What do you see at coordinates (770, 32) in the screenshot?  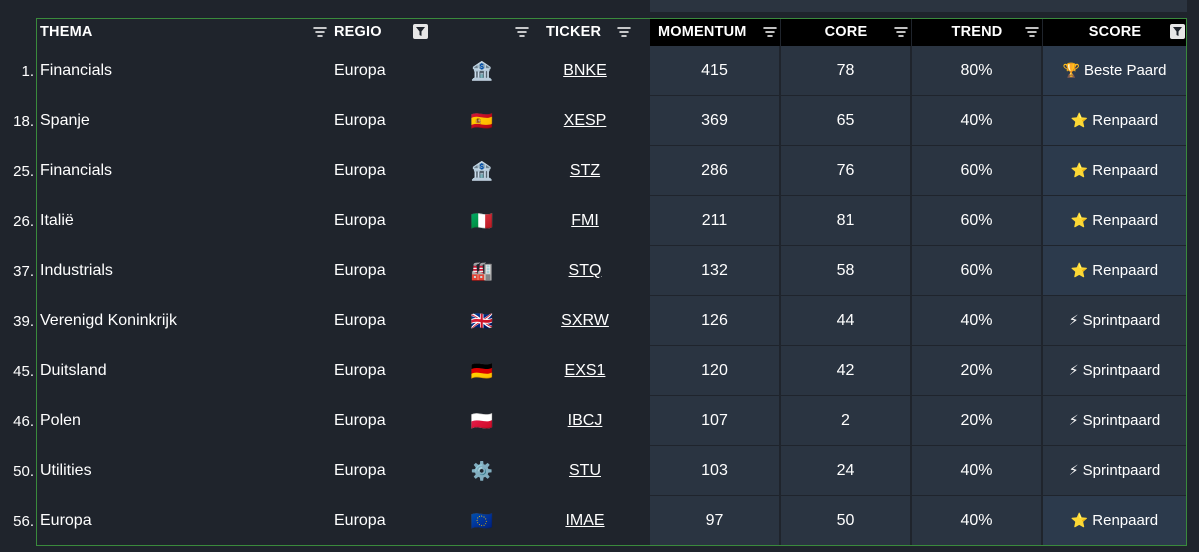 I see `filter-momentum-icon` at bounding box center [770, 32].